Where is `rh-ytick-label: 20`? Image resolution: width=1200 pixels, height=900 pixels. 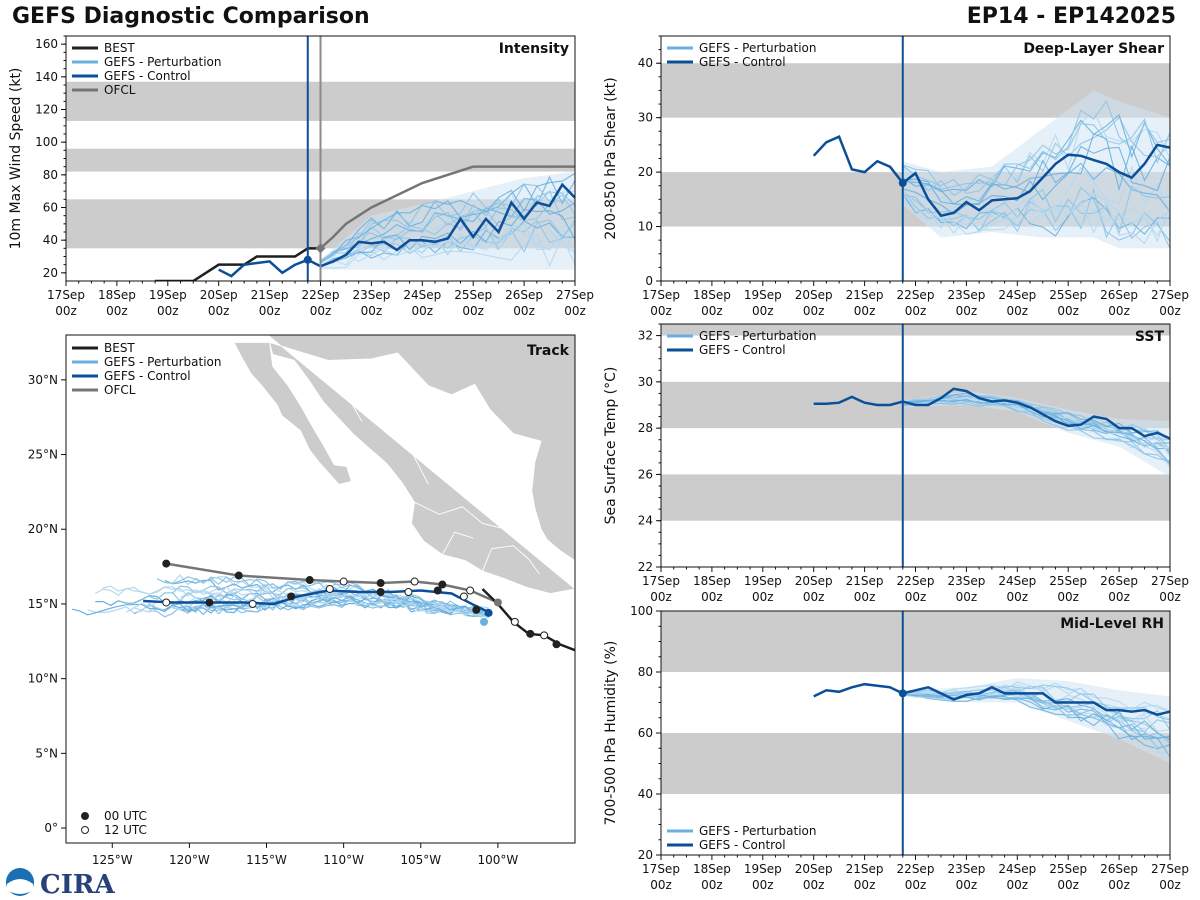
rh-ytick-label: 20 is located at coordinates (645, 855).